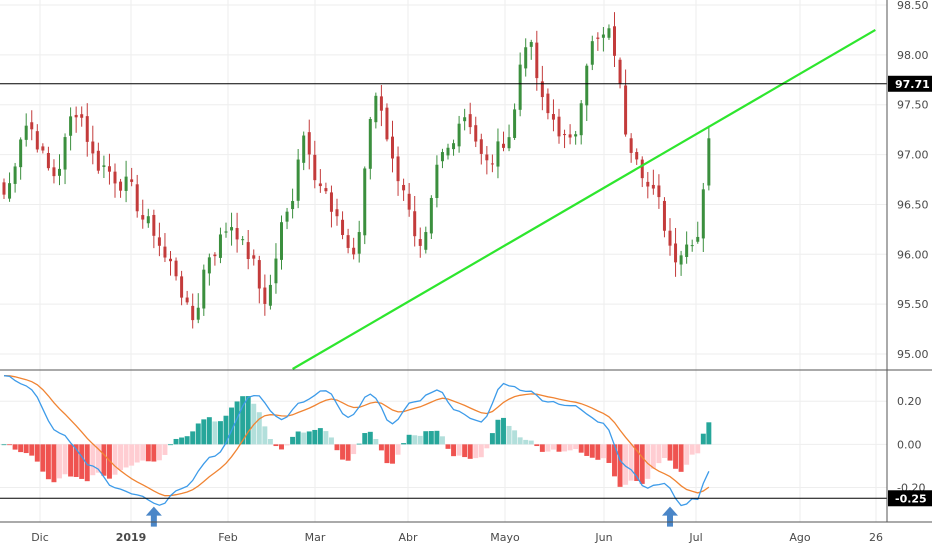 Image resolution: width=932 pixels, height=550 pixels. What do you see at coordinates (910, 498) in the screenshot?
I see `level-badge-macd-bg` at bounding box center [910, 498].